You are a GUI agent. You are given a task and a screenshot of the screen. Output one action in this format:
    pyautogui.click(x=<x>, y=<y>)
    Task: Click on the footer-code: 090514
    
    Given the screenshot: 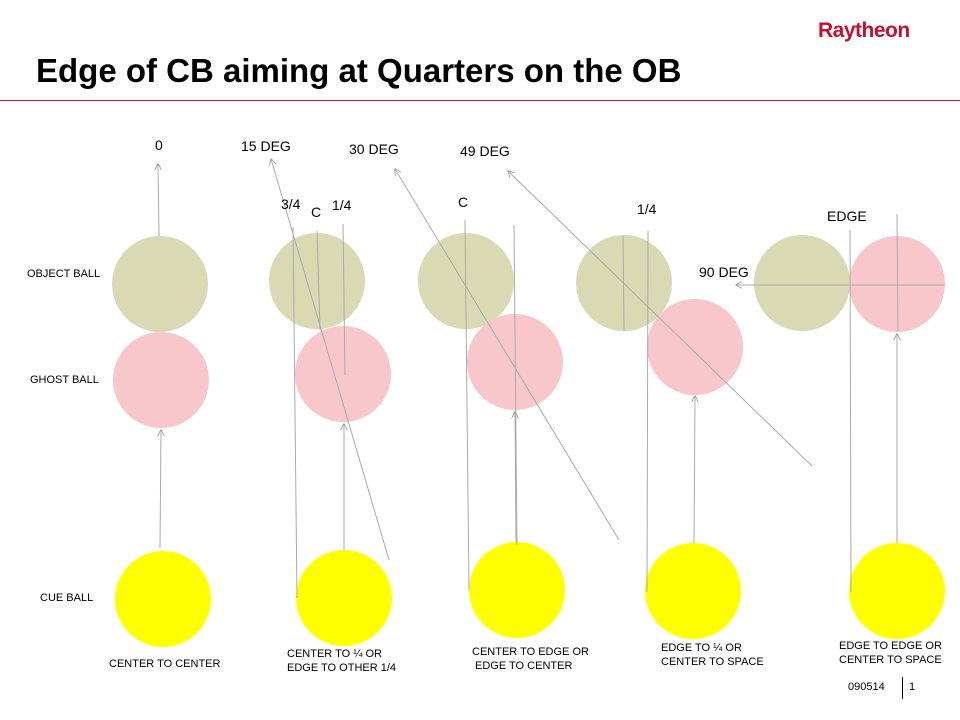 What is the action you would take?
    pyautogui.click(x=866, y=687)
    